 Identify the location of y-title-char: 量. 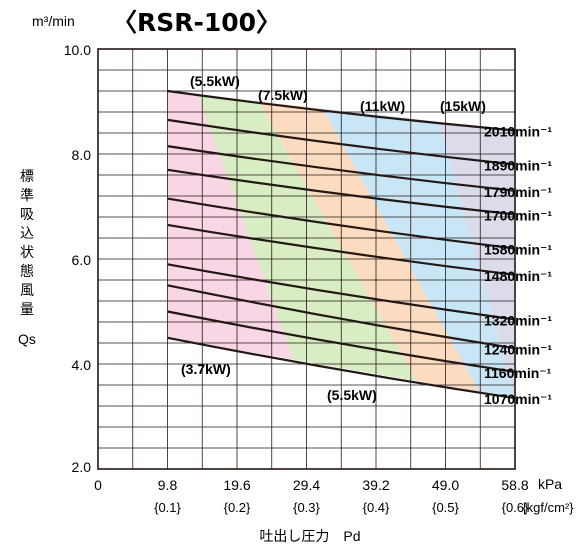
(27, 309).